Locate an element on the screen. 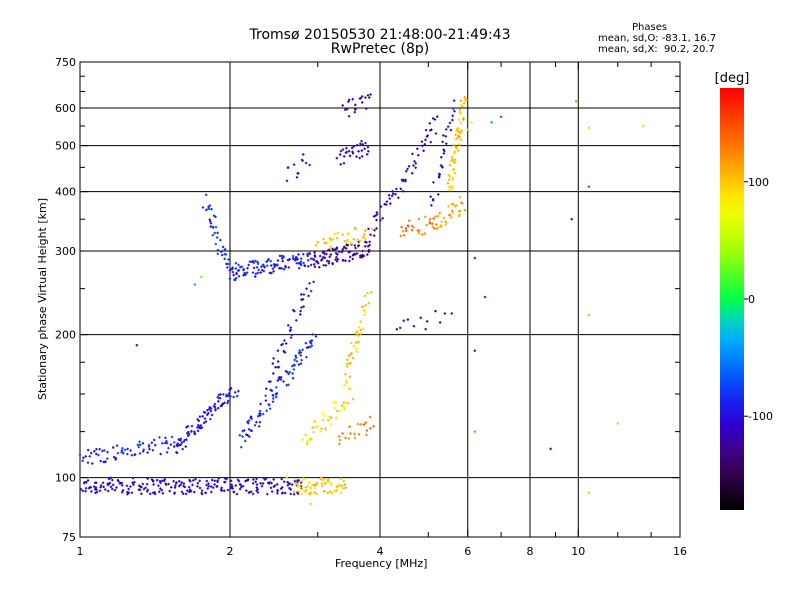 The height and width of the screenshot is (600, 800). chart-subtitle: RwPretec (8p) is located at coordinates (380, 49).